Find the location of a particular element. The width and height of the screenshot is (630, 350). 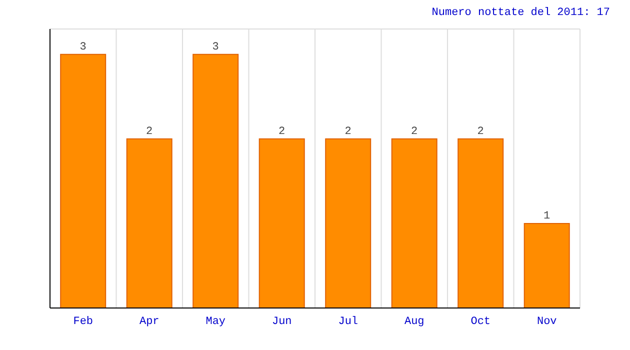

x-tick-label: Apr is located at coordinates (149, 322).